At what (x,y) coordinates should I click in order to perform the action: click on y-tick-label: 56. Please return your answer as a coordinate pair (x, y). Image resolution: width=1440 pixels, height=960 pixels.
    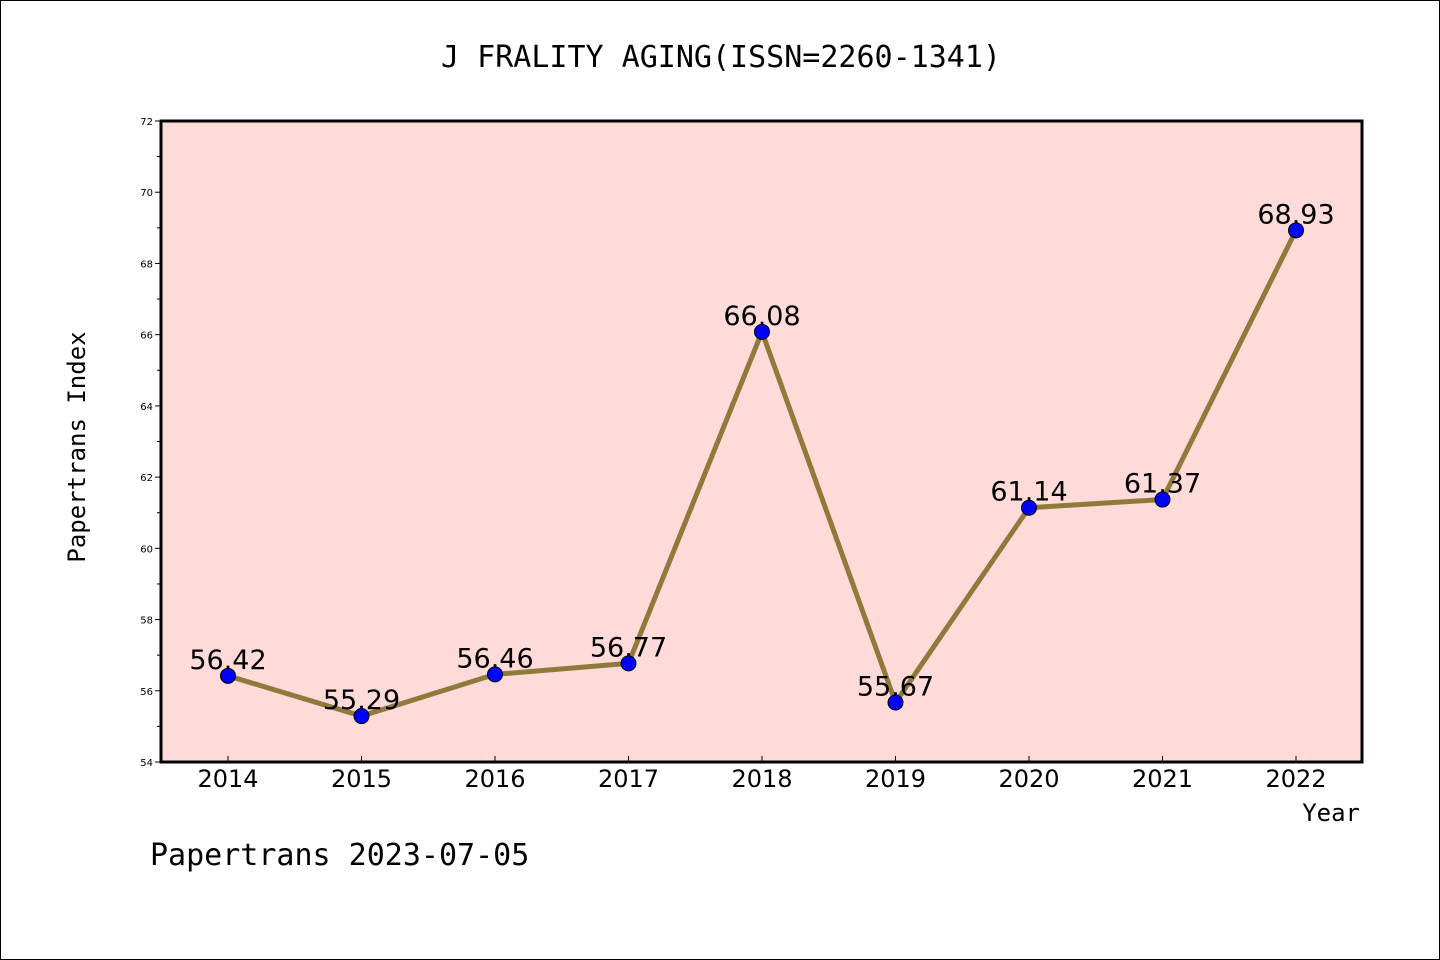
    Looking at the image, I should click on (146, 692).